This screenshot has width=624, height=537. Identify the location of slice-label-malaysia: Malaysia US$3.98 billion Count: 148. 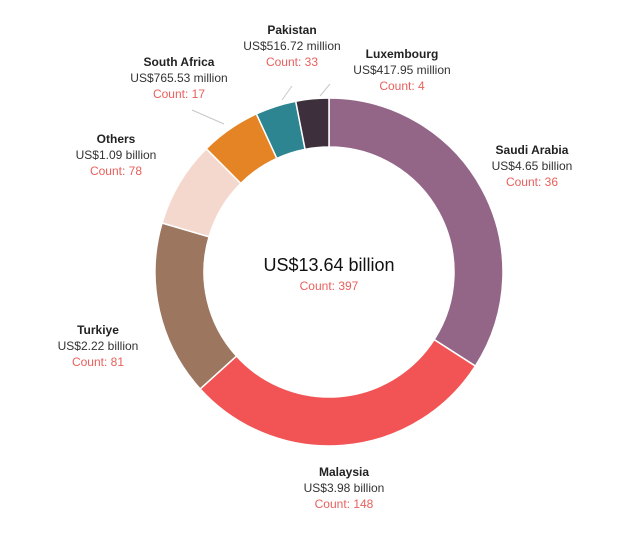
(344, 488).